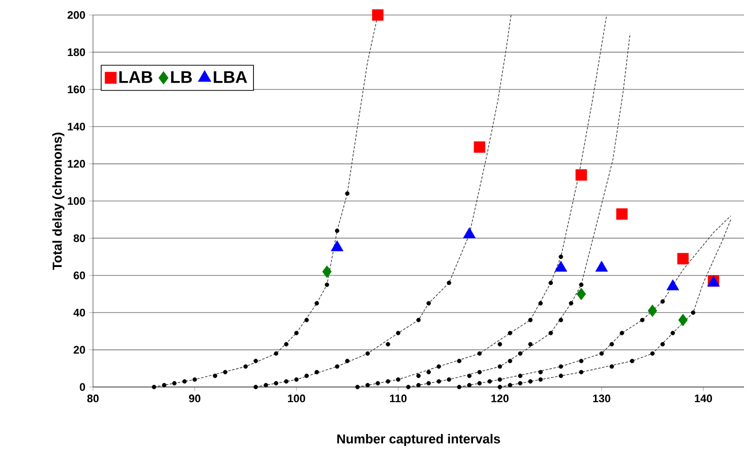 The height and width of the screenshot is (458, 749). What do you see at coordinates (703, 398) in the screenshot?
I see `x-tick-label: 140` at bounding box center [703, 398].